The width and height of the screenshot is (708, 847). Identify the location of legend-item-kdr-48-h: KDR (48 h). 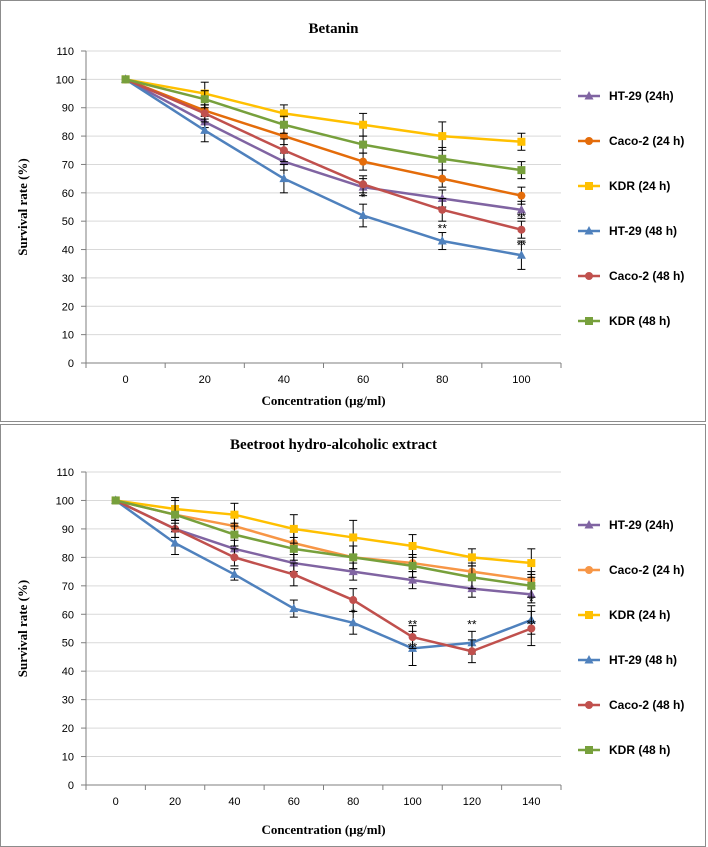
(624, 750).